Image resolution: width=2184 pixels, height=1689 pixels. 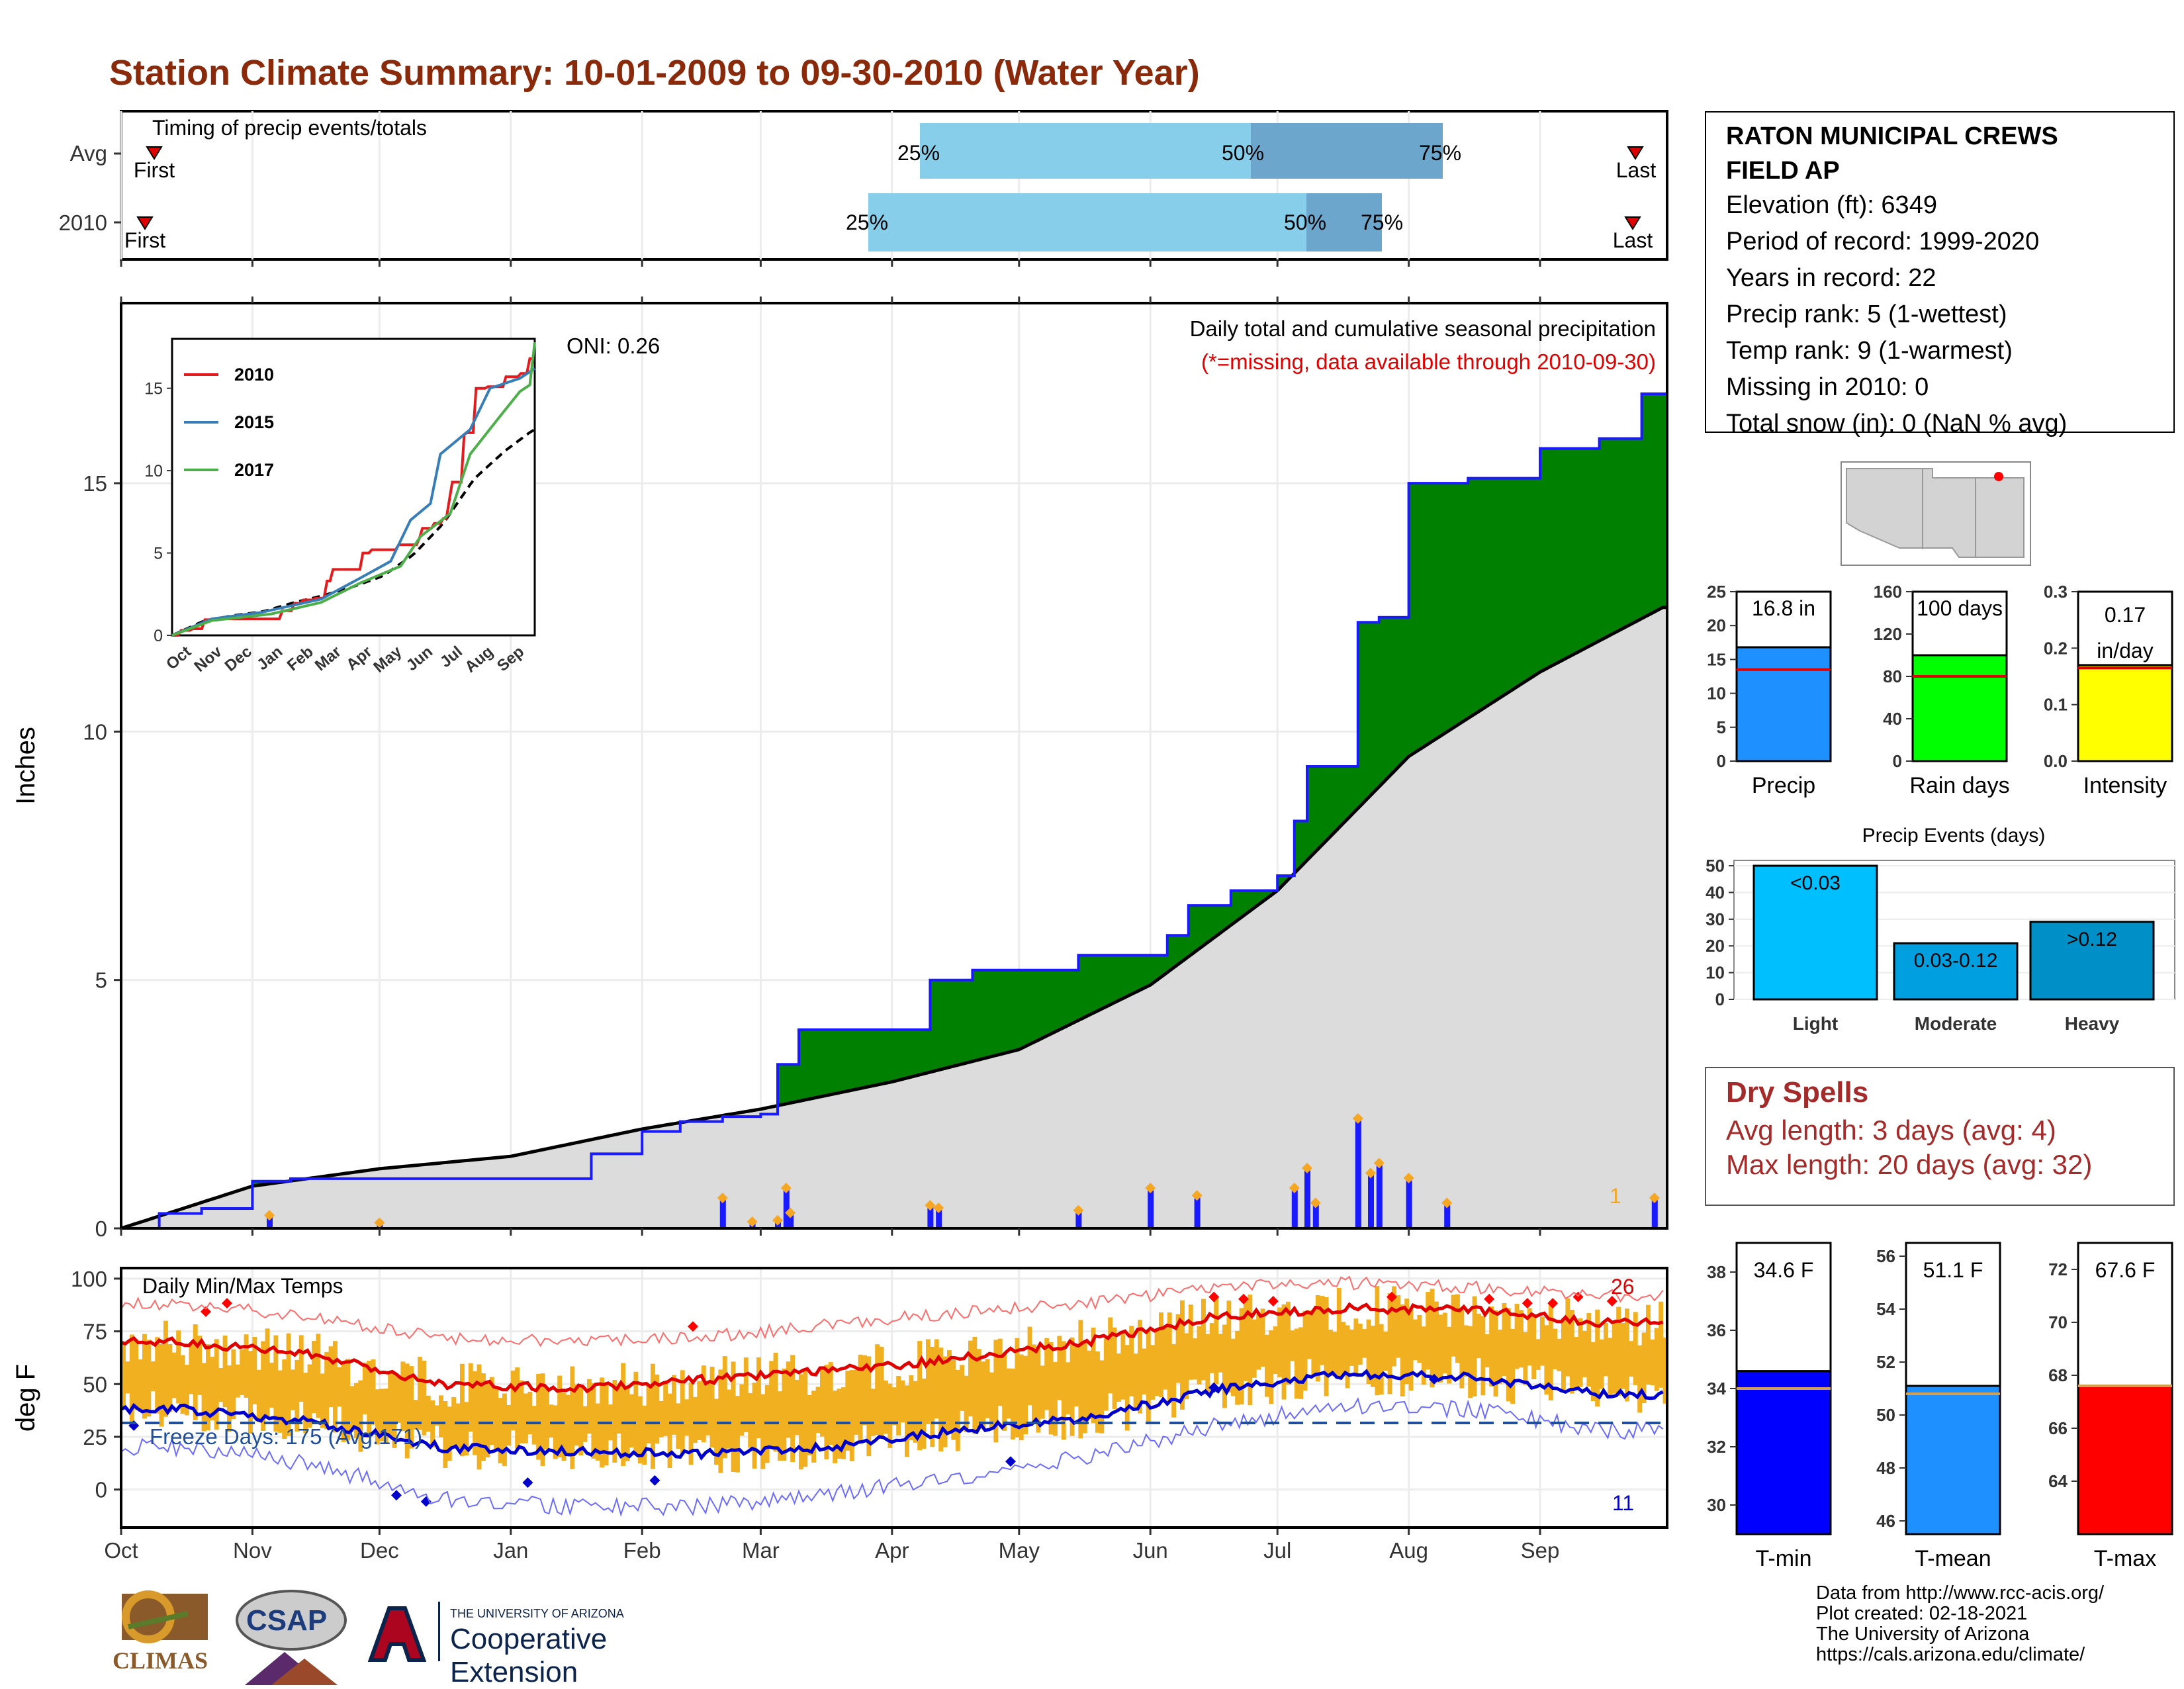 I want to click on daily-precip-bar, so click(x=1655, y=1213).